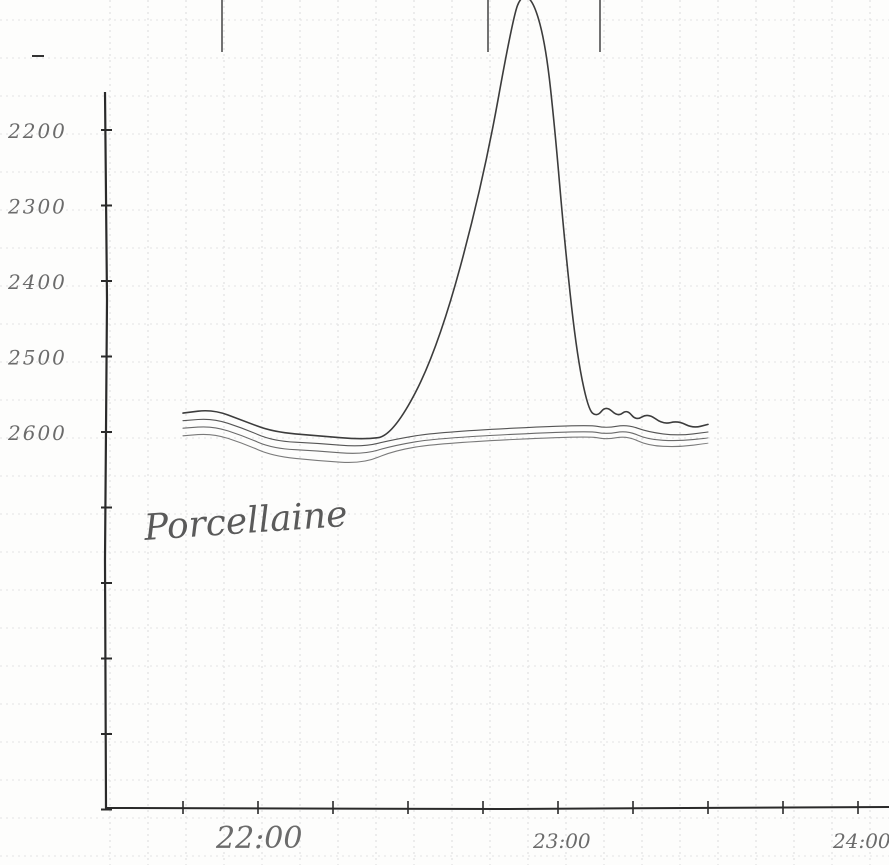 Image resolution: width=889 pixels, height=865 pixels. I want to click on y-tick-label: 2600, so click(37, 433).